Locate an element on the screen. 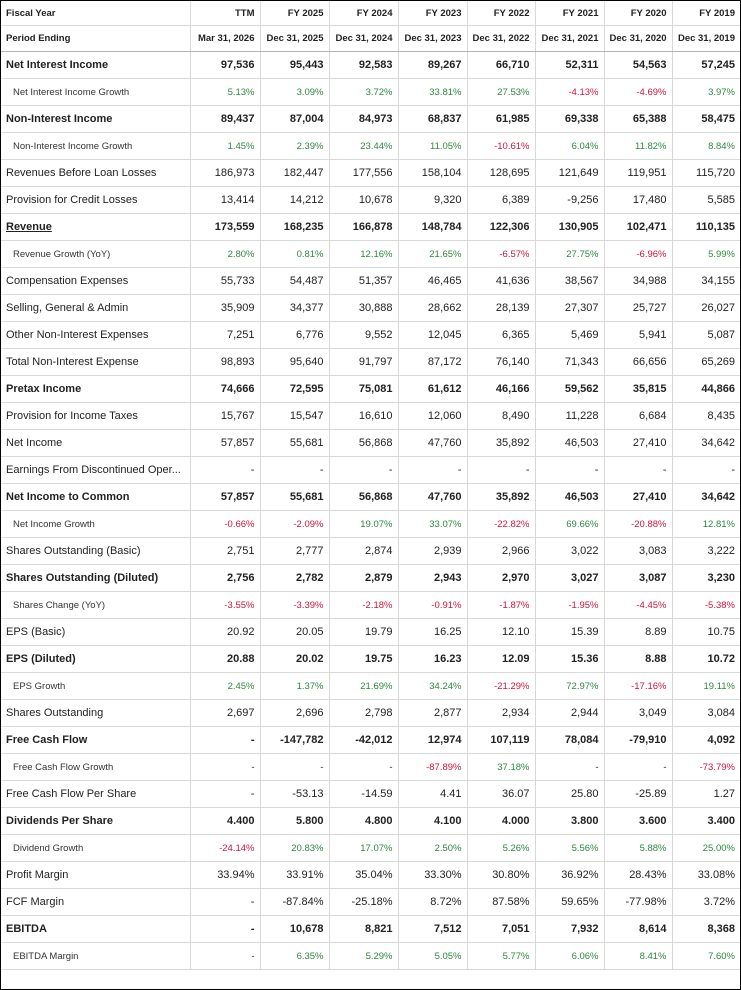 This screenshot has height=990, width=741. table-cell: -87.84% is located at coordinates (295, 902).